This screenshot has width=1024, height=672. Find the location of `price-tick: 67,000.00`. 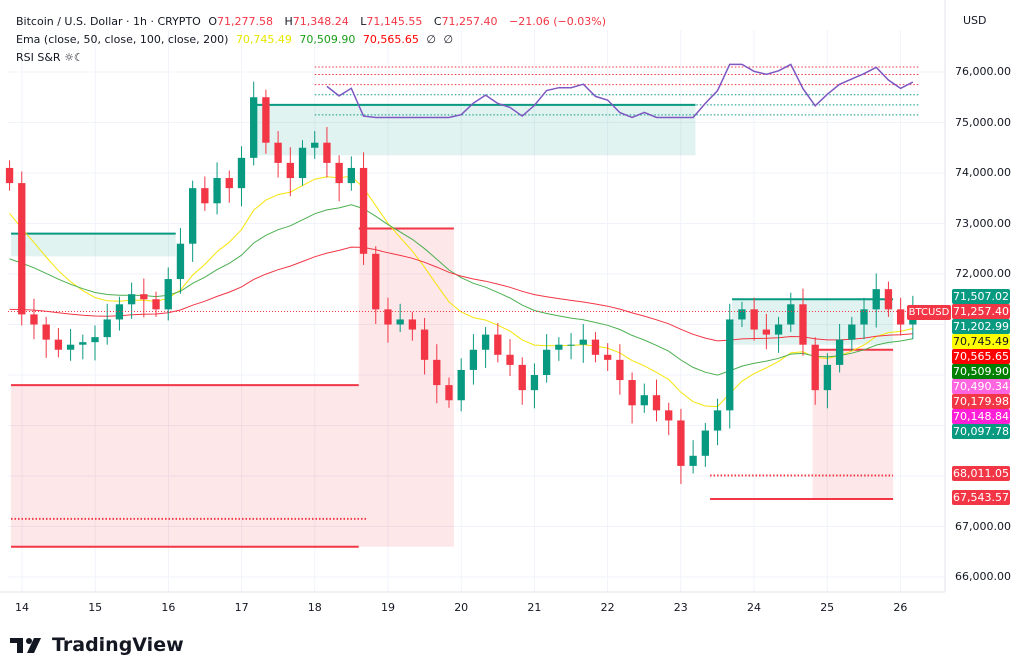

price-tick: 67,000.00 is located at coordinates (983, 526).